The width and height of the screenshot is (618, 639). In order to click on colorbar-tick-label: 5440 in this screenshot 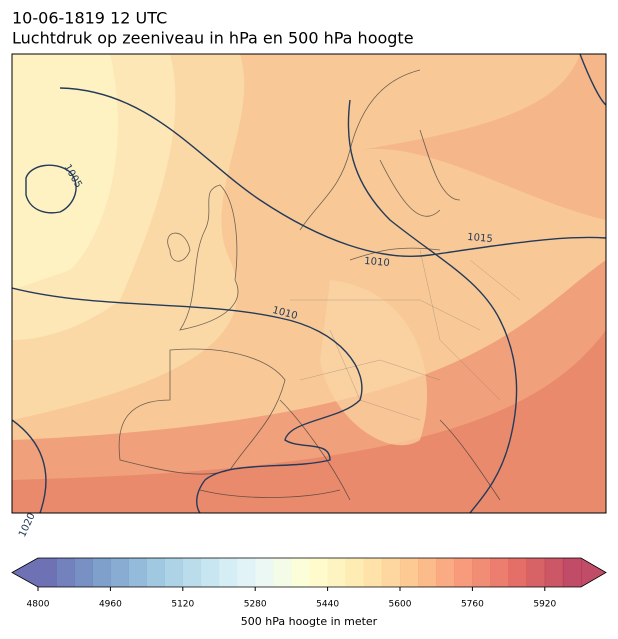, I will do `click(327, 605)`.